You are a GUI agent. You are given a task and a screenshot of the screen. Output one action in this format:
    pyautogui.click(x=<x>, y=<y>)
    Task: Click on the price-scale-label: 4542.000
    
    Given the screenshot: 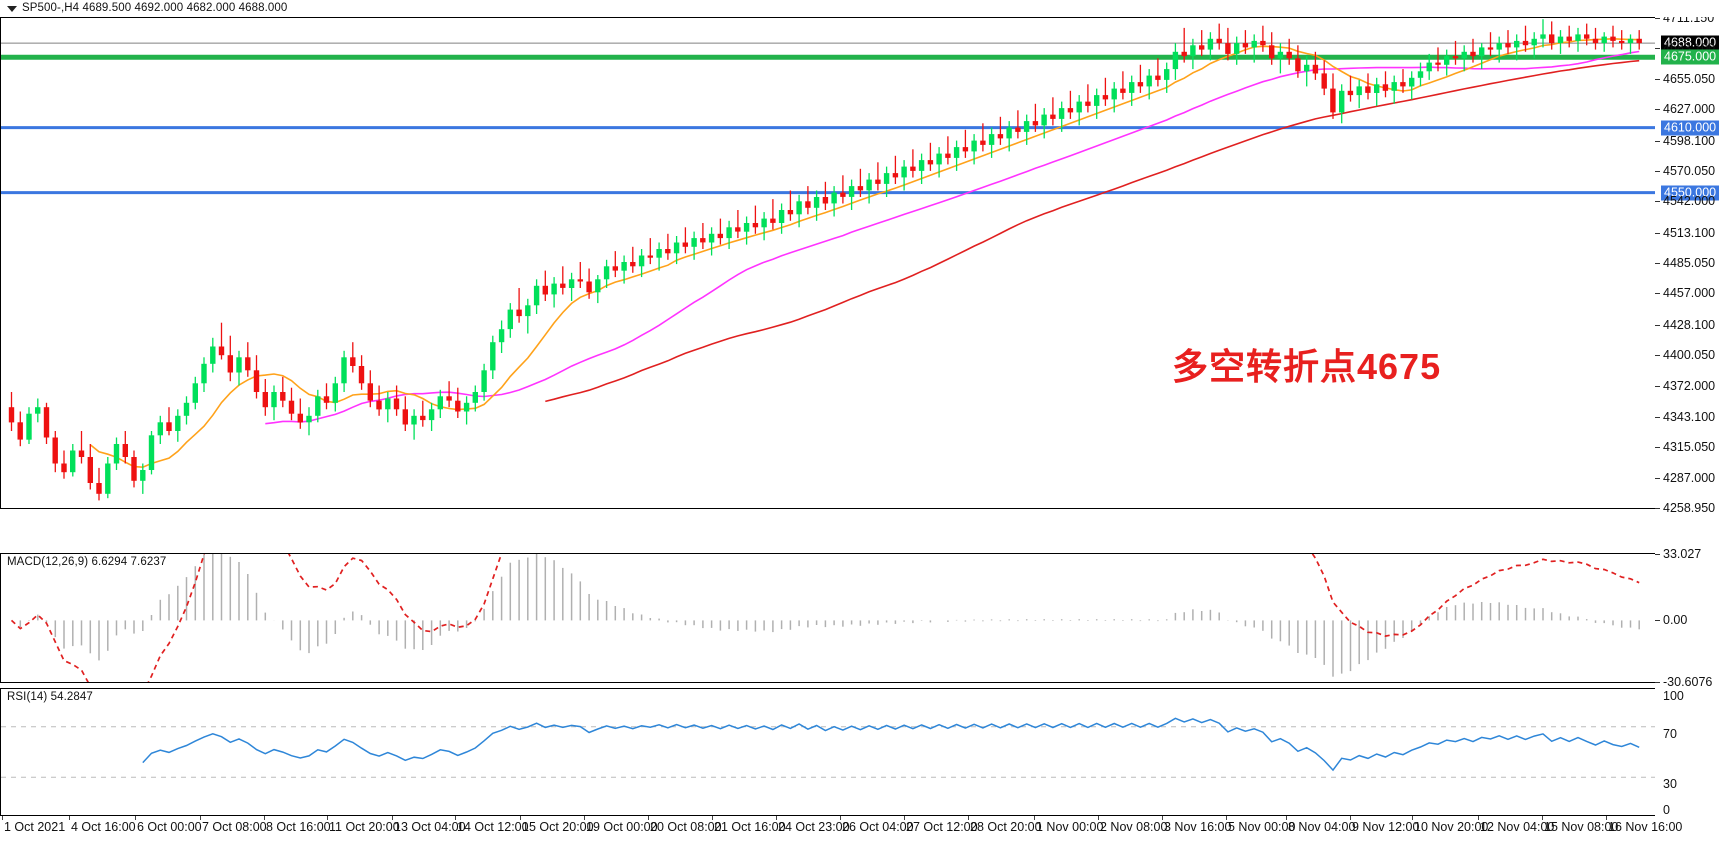 What is the action you would take?
    pyautogui.click(x=1689, y=201)
    